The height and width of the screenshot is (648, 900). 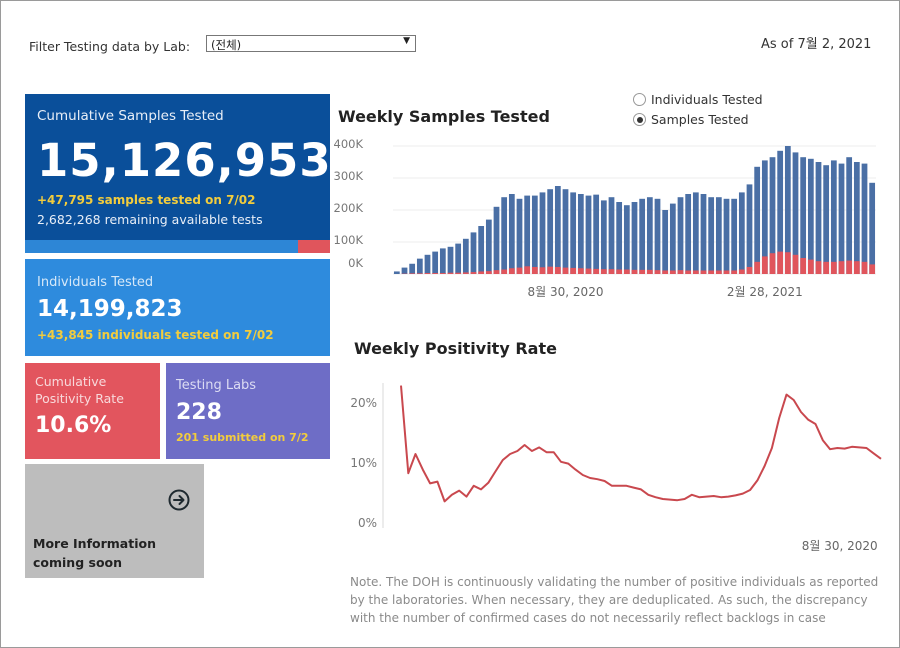 What do you see at coordinates (349, 176) in the screenshot?
I see `y-tick-label: 300K` at bounding box center [349, 176].